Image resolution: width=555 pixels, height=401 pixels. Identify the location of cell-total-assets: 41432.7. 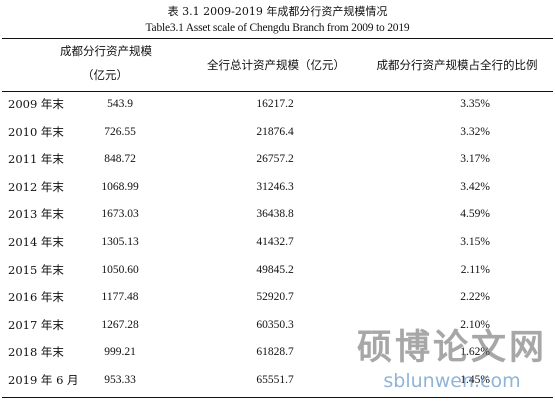
(275, 241).